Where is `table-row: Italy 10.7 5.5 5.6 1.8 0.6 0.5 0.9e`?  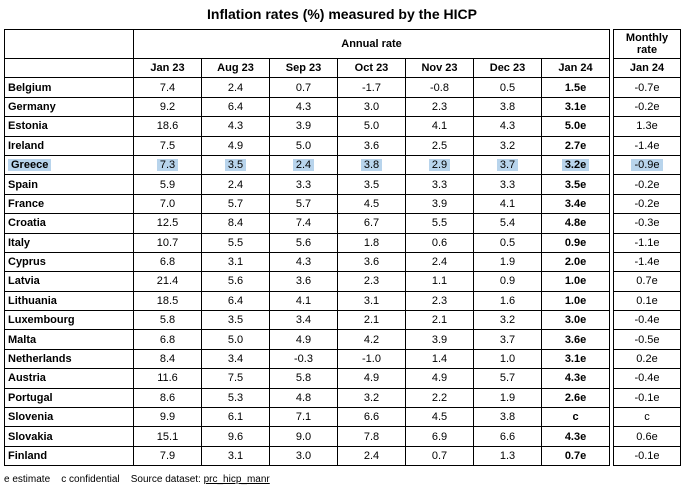 table-row: Italy 10.7 5.5 5.6 1.8 0.6 0.5 0.9e is located at coordinates (307, 242).